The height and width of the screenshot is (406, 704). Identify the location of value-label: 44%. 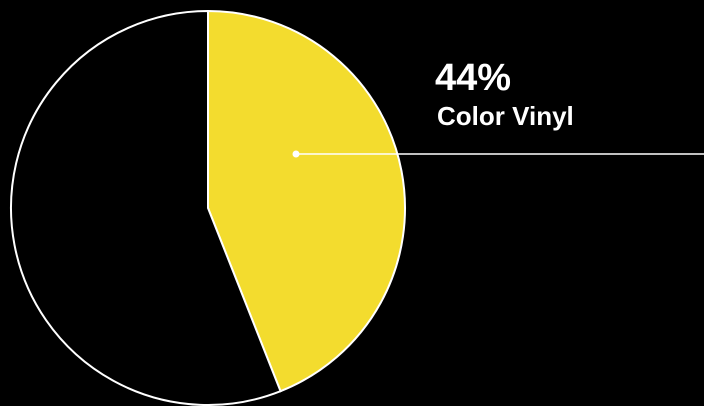
(473, 78).